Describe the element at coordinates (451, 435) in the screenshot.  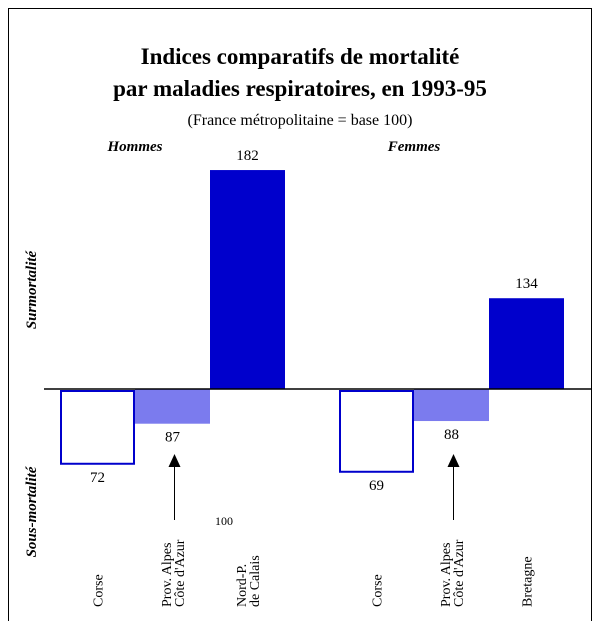
I see `value-label: 88` at that location.